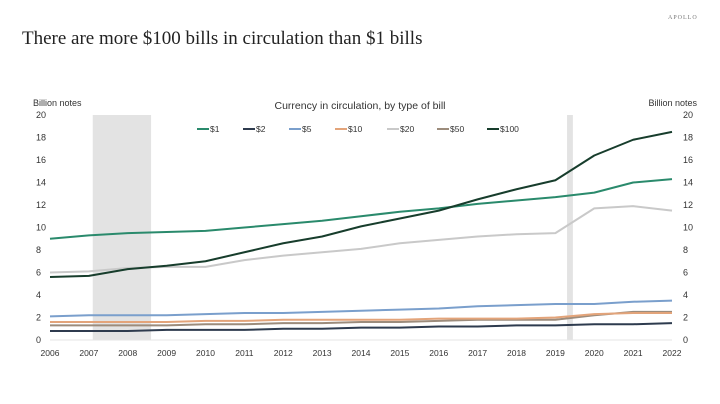 This screenshot has width=720, height=404. Describe the element at coordinates (41, 183) in the screenshot. I see `y-tick-label-left: 14` at that location.